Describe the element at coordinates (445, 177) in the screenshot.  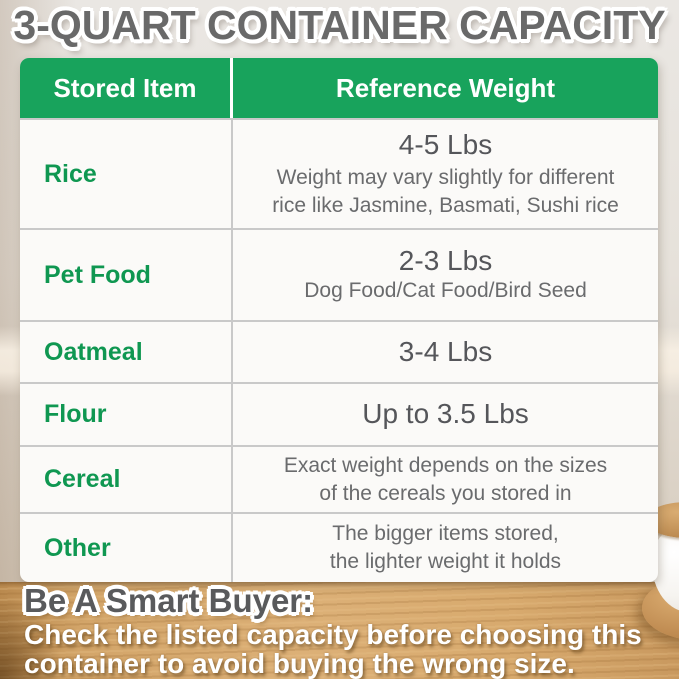
I see `weight-note-line: Weight may vary slightly for different` at that location.